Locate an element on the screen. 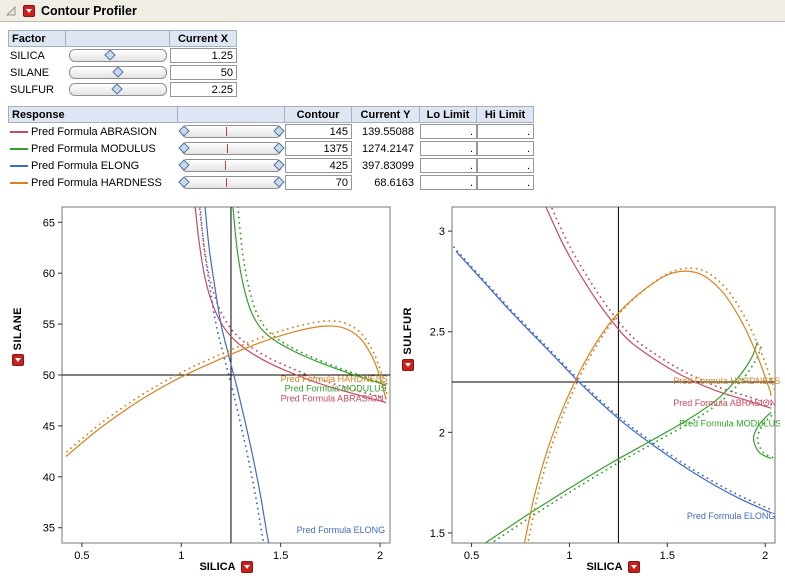 This screenshot has width=785, height=586. current-y-value: 68.6163 is located at coordinates (394, 182).